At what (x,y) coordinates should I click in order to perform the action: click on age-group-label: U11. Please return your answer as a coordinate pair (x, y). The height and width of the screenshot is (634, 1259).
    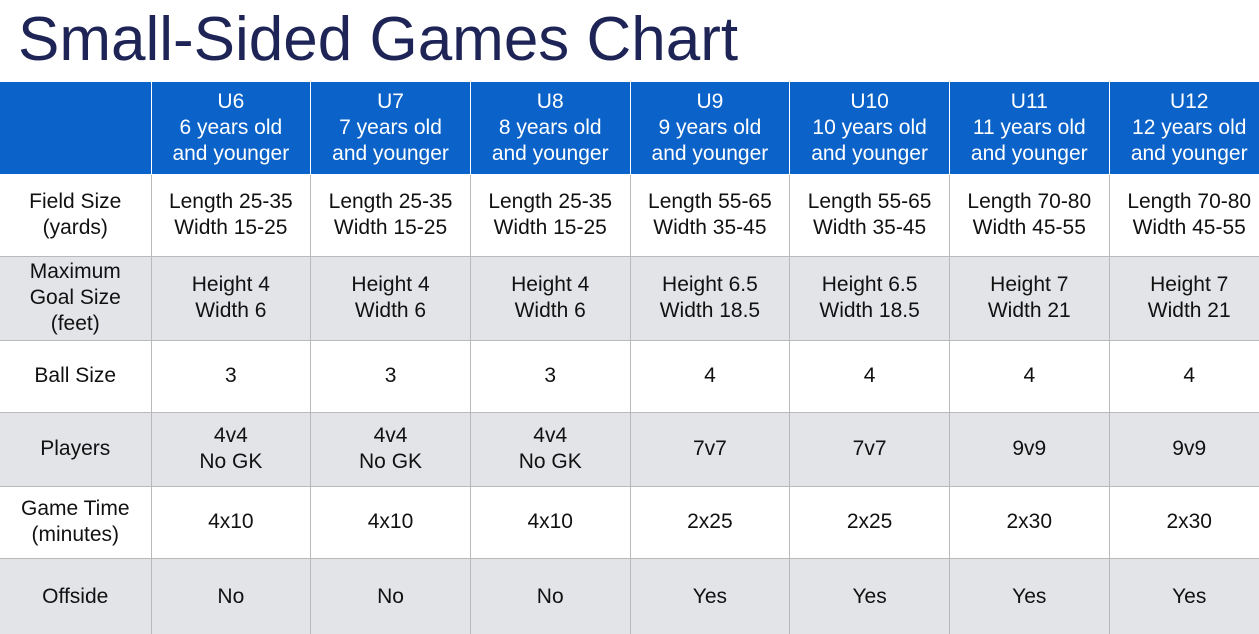
    Looking at the image, I should click on (1029, 101).